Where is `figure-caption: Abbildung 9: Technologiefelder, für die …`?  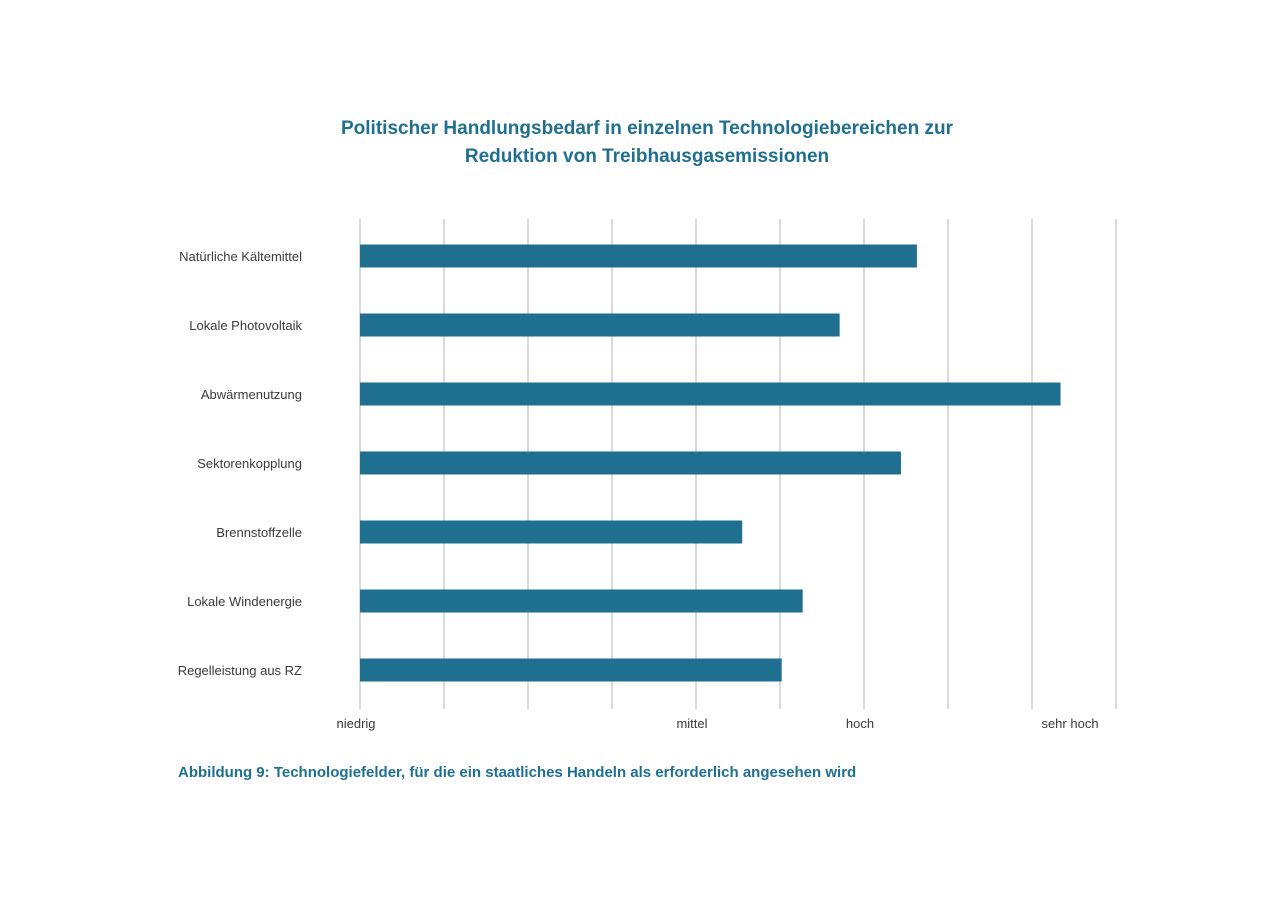 figure-caption: Abbildung 9: Technologiefelder, für die … is located at coordinates (517, 772).